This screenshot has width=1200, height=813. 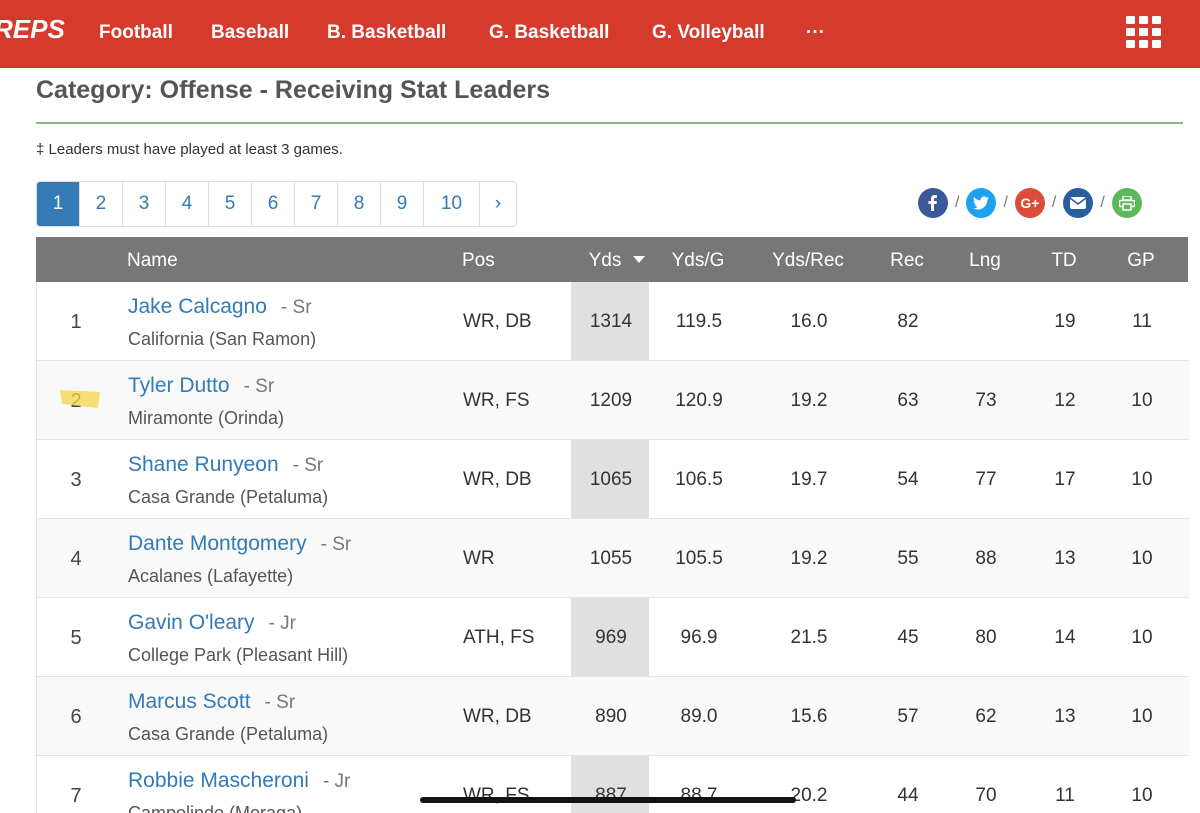 What do you see at coordinates (605, 260) in the screenshot?
I see `column-header: Yds` at bounding box center [605, 260].